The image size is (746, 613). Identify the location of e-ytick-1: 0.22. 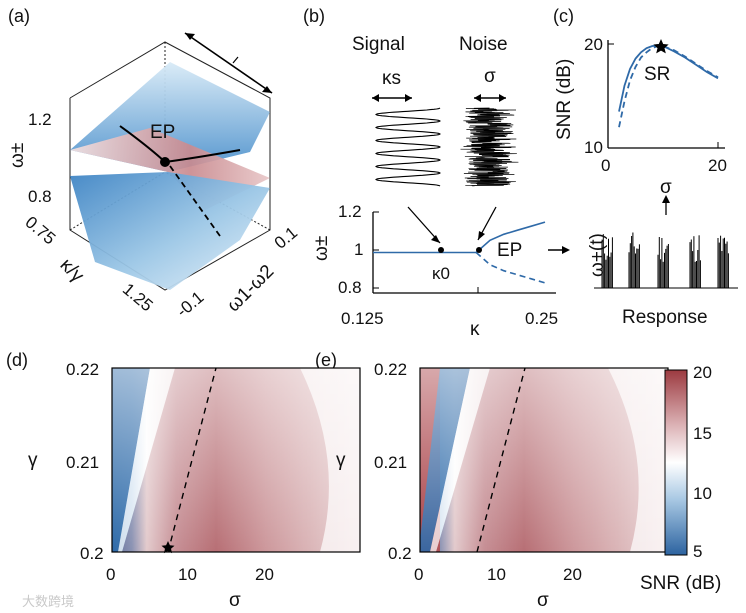
(390, 369).